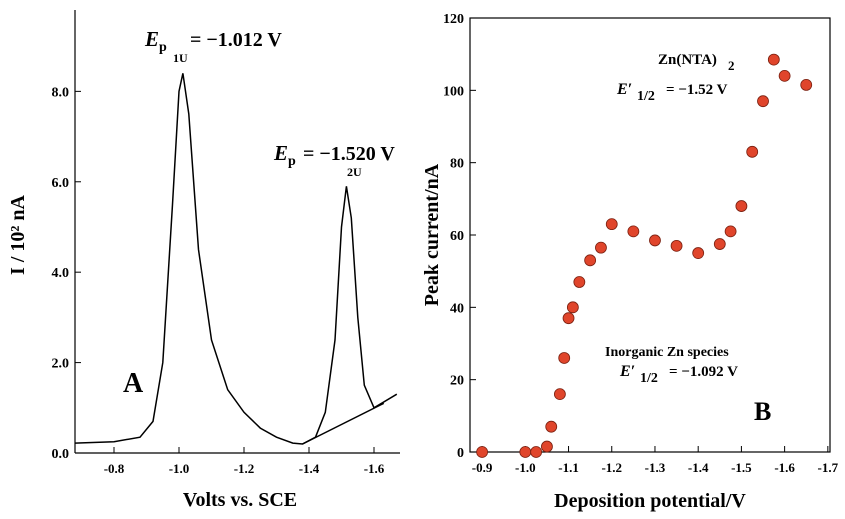  Describe the element at coordinates (655, 467) in the screenshot. I see `x-tick-label: -1.3` at that location.